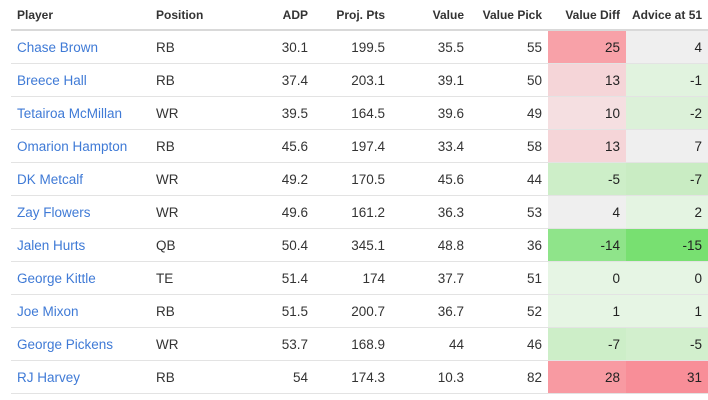 This screenshot has height=400, width=708. I want to click on player-name: Jalen Hurts, so click(80, 245).